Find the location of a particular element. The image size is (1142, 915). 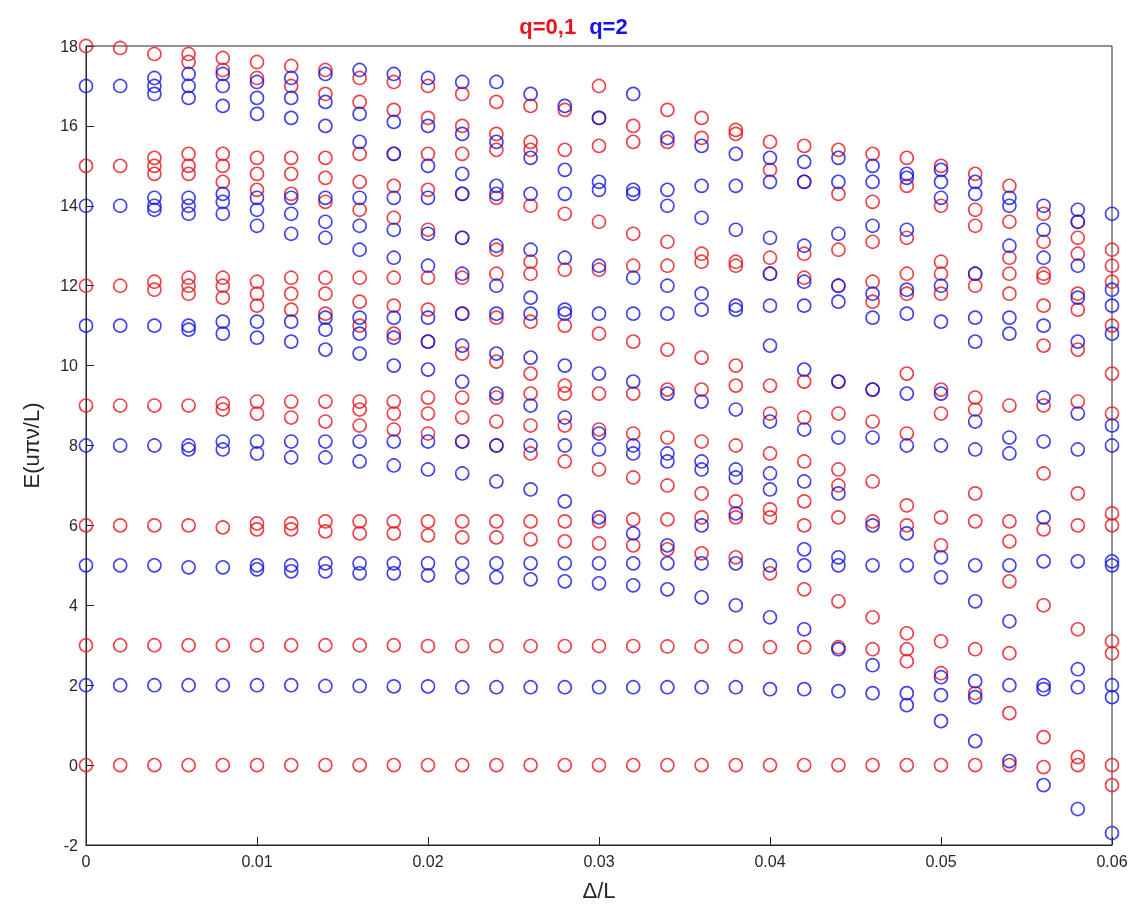

y-tick-label: 2 is located at coordinates (74, 685).